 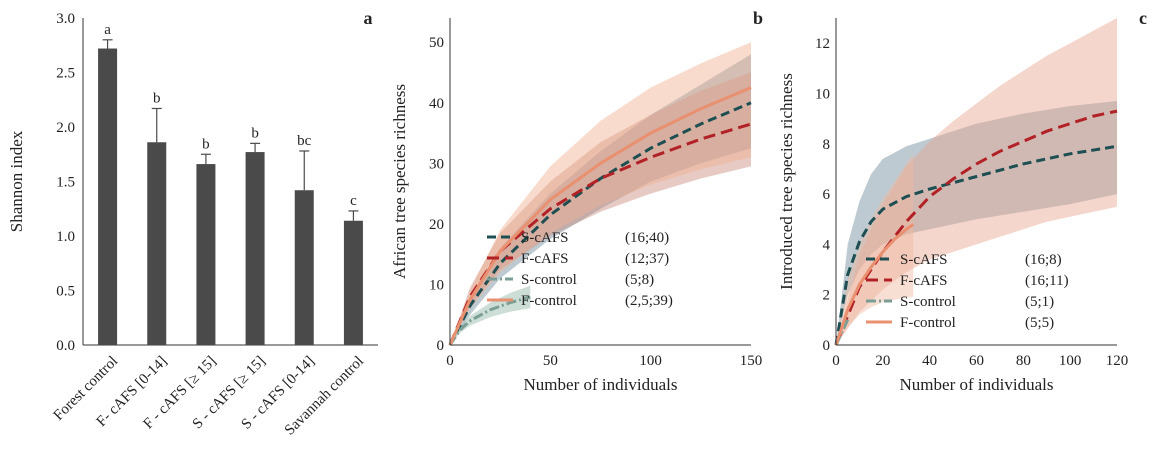 What do you see at coordinates (1039, 323) in the screenshot?
I see `legend-values: (5;5)` at bounding box center [1039, 323].